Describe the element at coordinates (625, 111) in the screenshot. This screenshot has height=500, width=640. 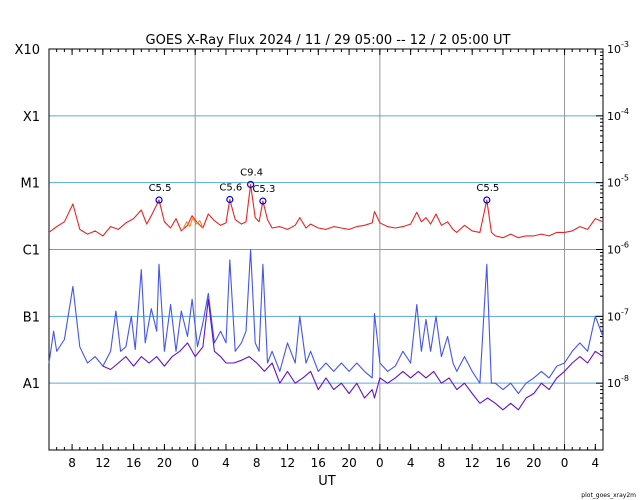
I see `y-right-tick-exponent: -4` at that location.